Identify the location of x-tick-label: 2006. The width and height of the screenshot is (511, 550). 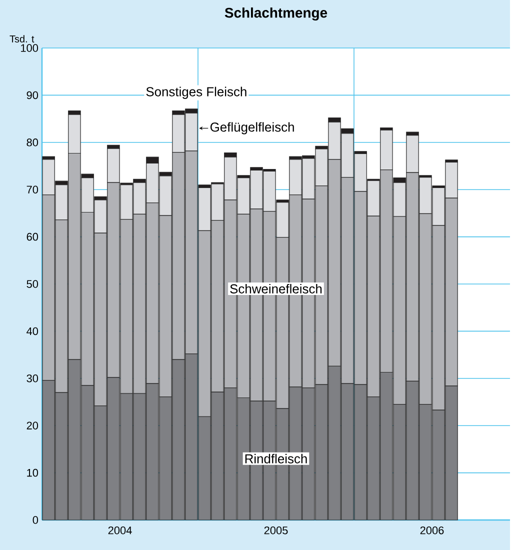
(432, 530).